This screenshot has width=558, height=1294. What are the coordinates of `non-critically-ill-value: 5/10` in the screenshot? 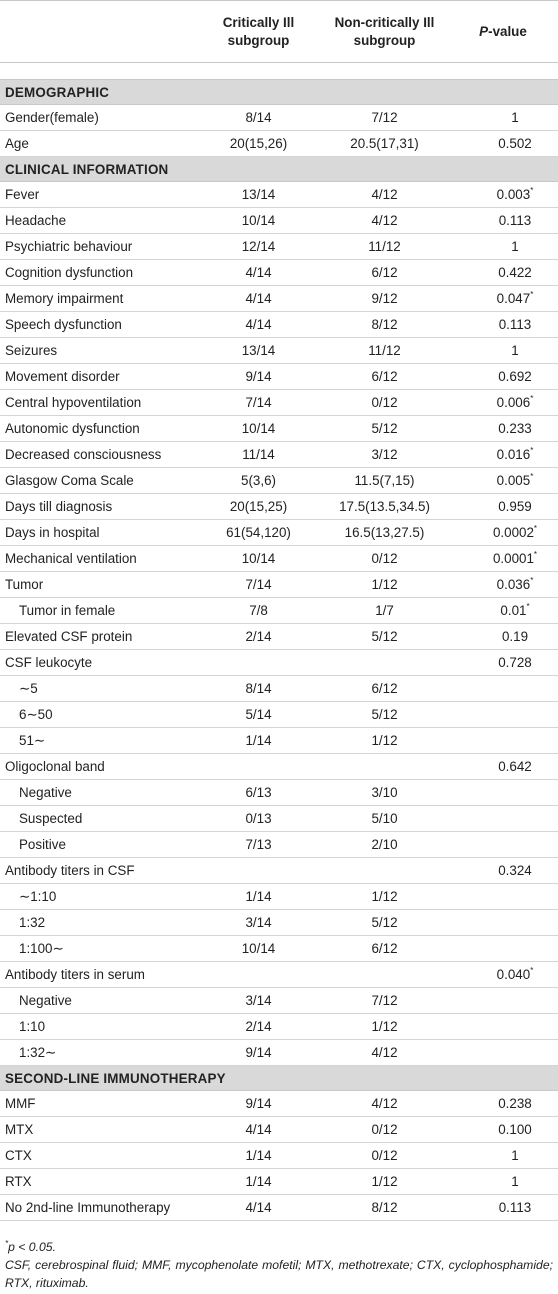 It's located at (384, 818).